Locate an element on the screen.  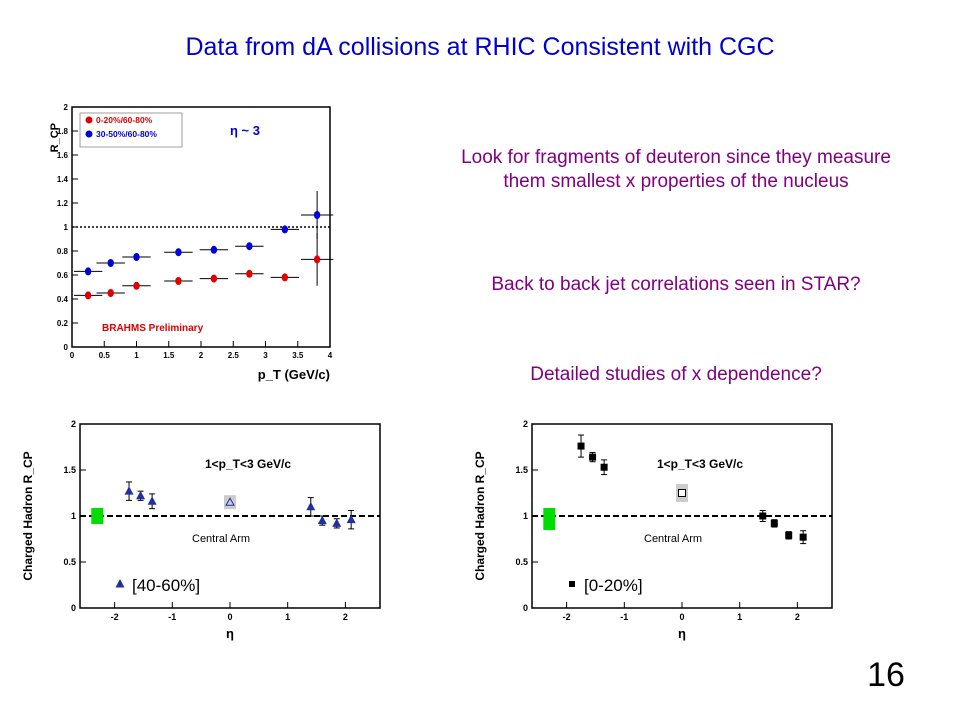
y-tick-label: 0.6 is located at coordinates (63, 275).